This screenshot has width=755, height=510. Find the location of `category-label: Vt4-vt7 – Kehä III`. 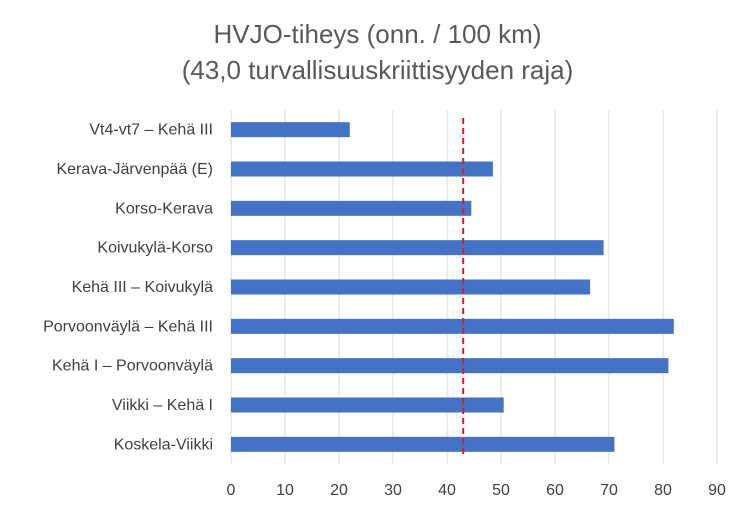

category-label: Vt4-vt7 – Kehä III is located at coordinates (151, 130).